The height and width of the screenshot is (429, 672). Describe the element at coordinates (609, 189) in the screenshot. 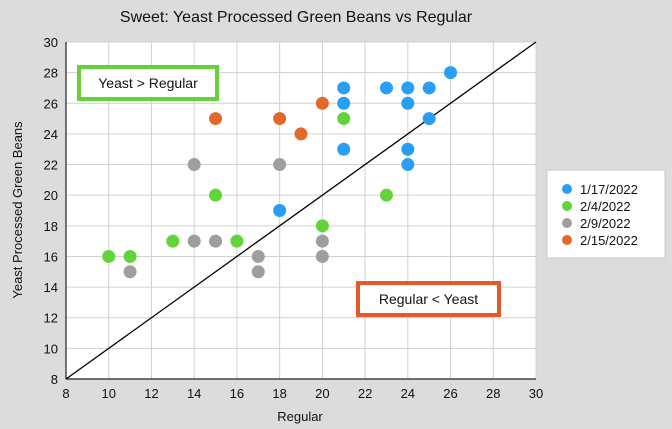

I see `legend-label: 1/17/2022` at that location.